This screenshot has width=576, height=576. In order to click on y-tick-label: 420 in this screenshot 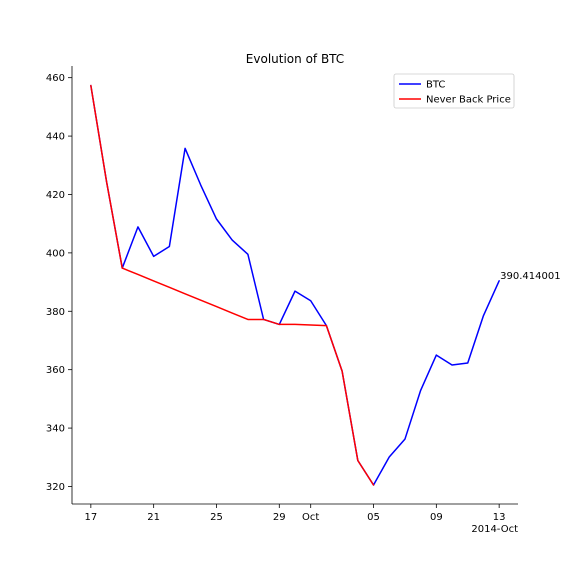, I will do `click(55, 195)`.